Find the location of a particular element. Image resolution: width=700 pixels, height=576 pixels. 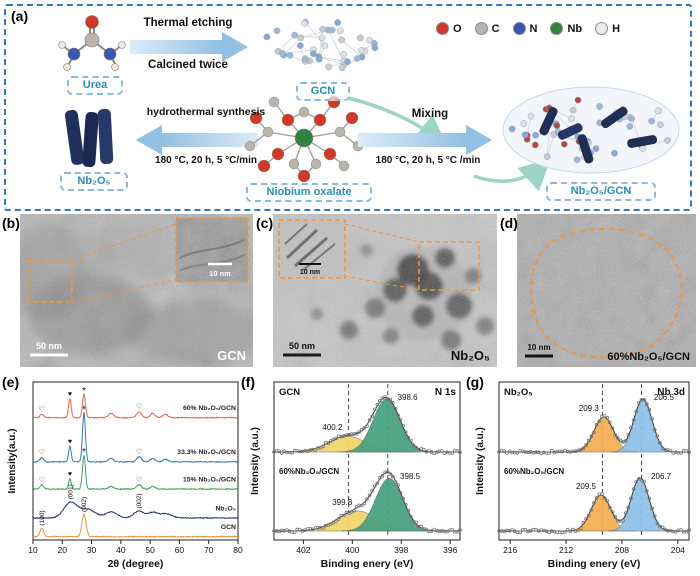

to-composite-arrow is located at coordinates (512, 175).